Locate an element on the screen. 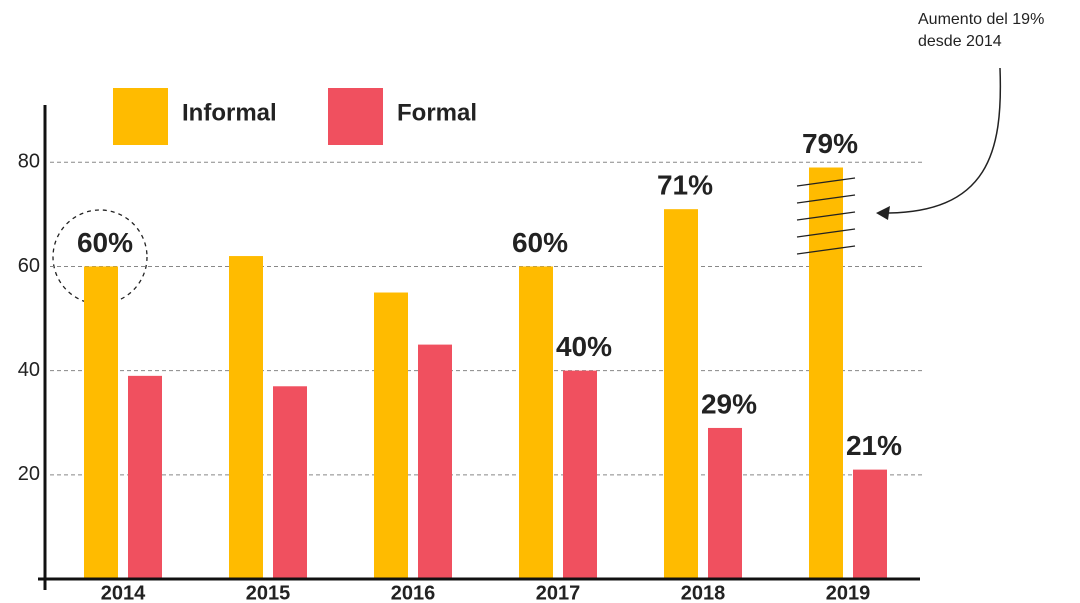 This screenshot has height=603, width=1080. x-tick-label: 2017 is located at coordinates (558, 592).